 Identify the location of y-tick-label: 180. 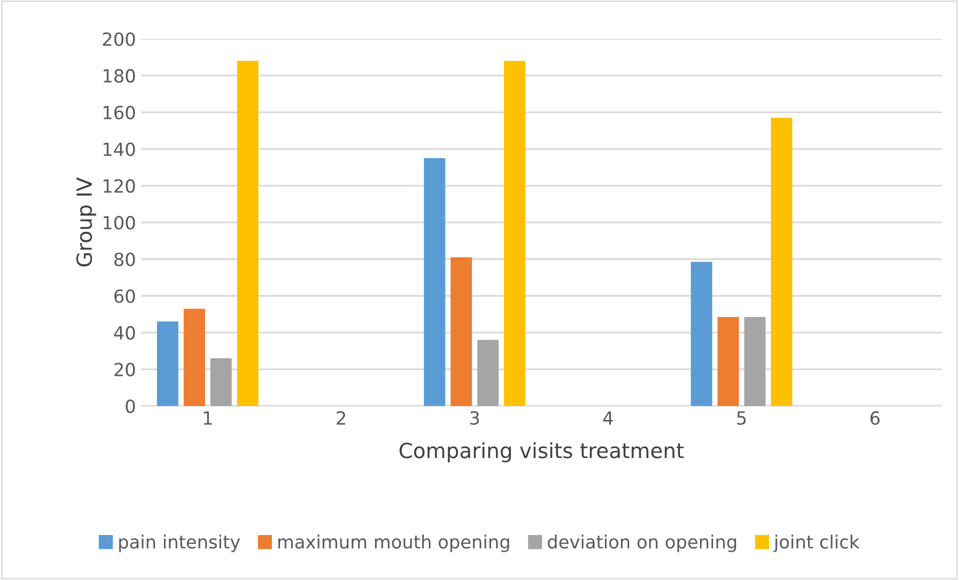
(119, 76).